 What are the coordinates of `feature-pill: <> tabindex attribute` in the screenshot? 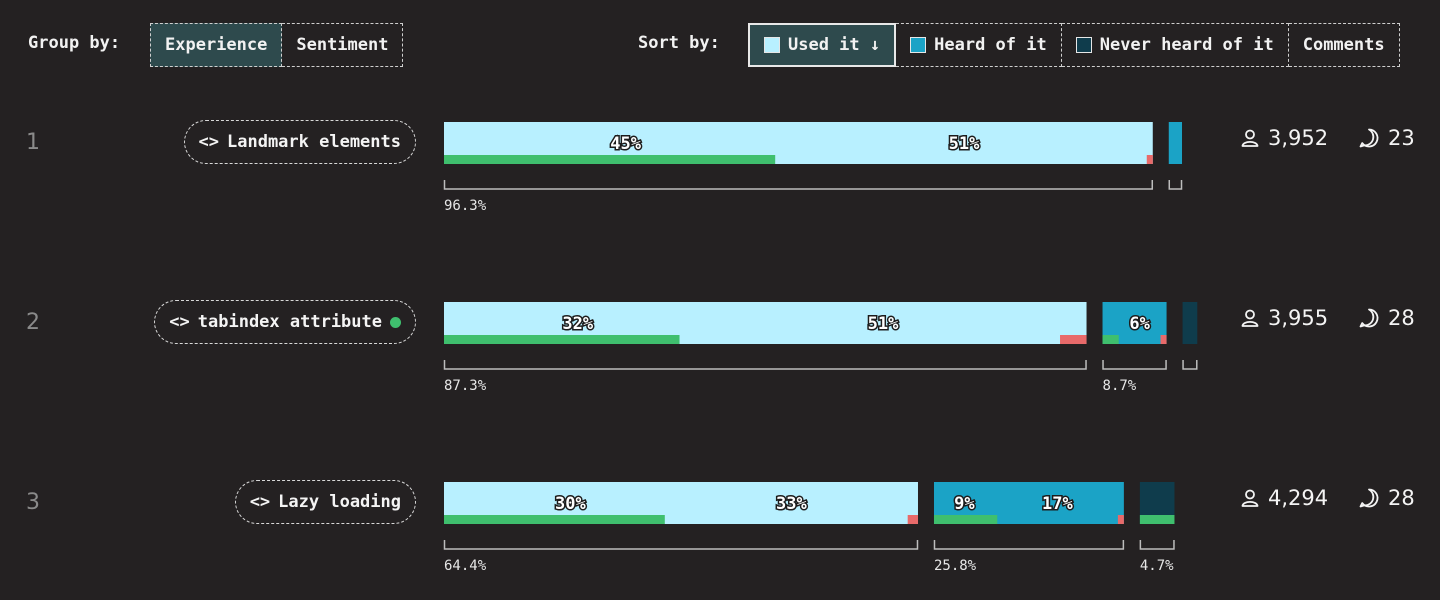 It's located at (285, 322).